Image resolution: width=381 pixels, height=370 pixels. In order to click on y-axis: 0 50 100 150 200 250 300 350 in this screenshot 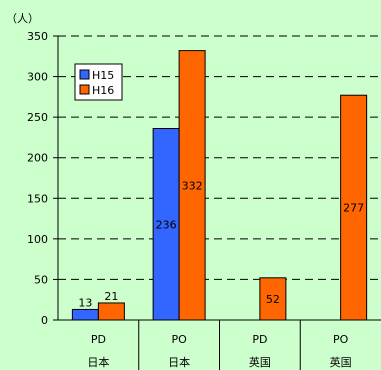, I will do `click(43, 178)`.